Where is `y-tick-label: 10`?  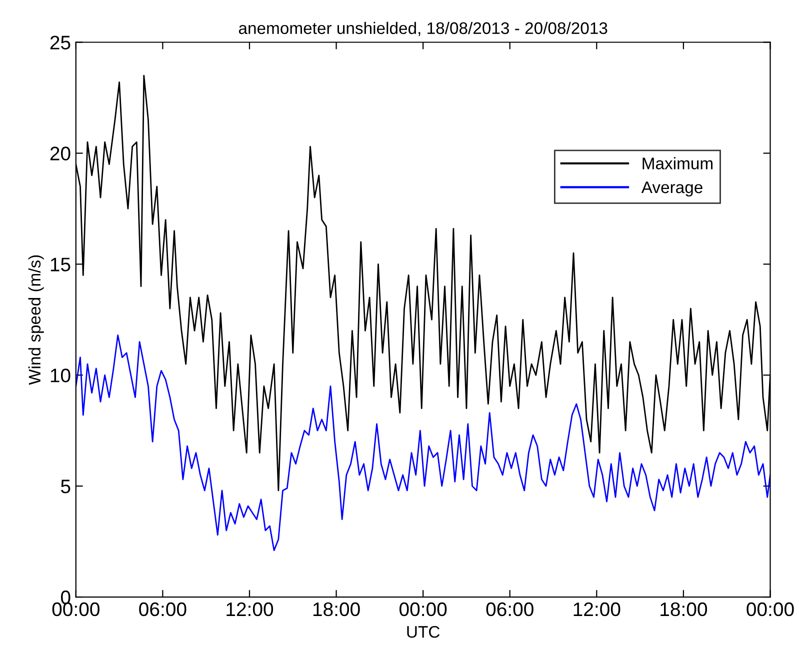
y-tick-label: 10 is located at coordinates (60, 375).